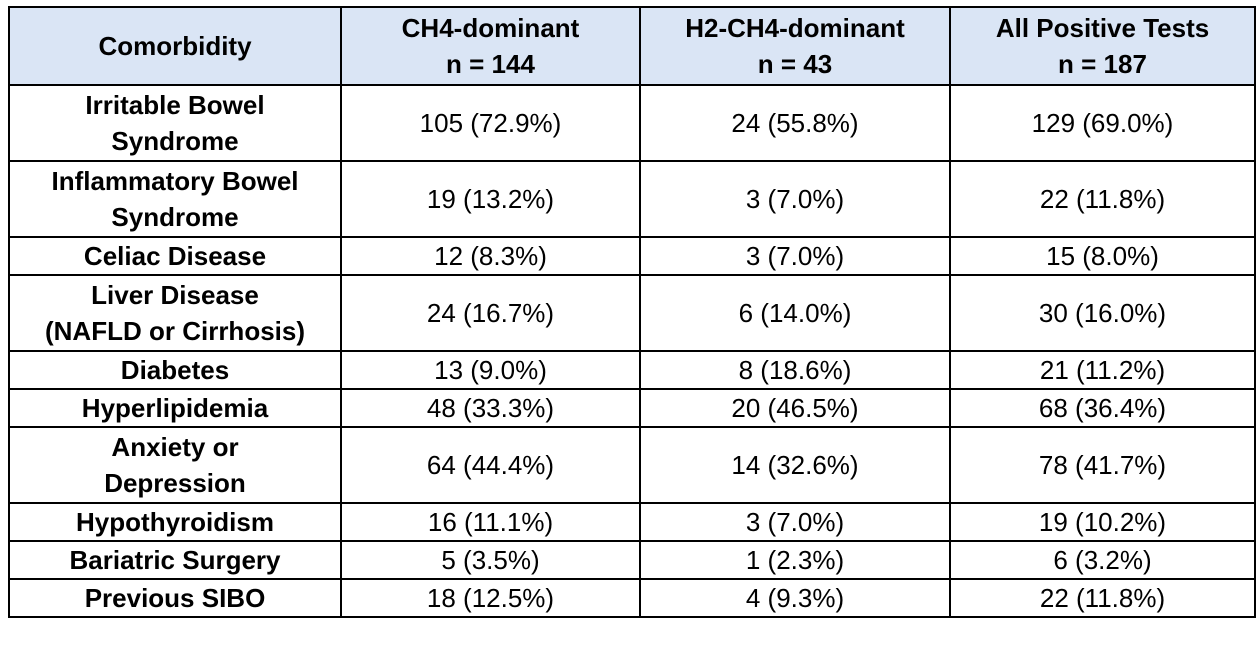  Describe the element at coordinates (1102, 64) in the screenshot. I see `header-all-n: n = 187` at that location.